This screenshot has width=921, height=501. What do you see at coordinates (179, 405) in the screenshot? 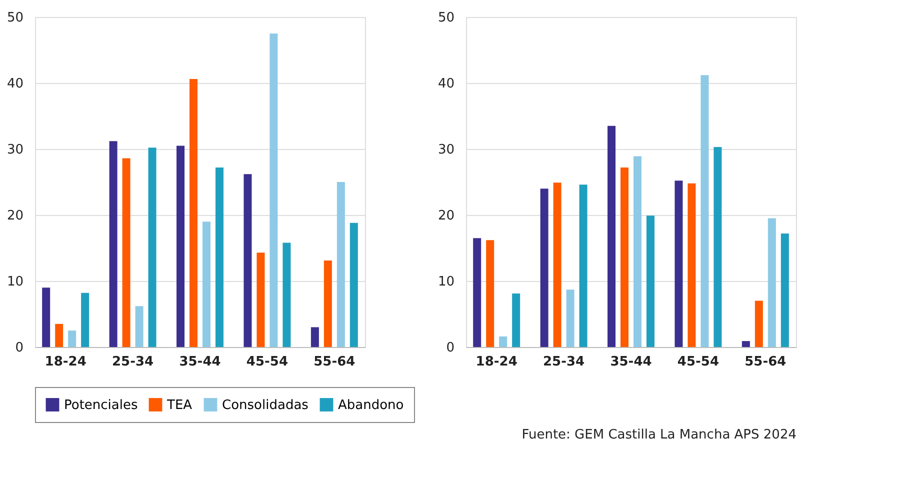
I see `legend-label: TEA` at bounding box center [179, 405].